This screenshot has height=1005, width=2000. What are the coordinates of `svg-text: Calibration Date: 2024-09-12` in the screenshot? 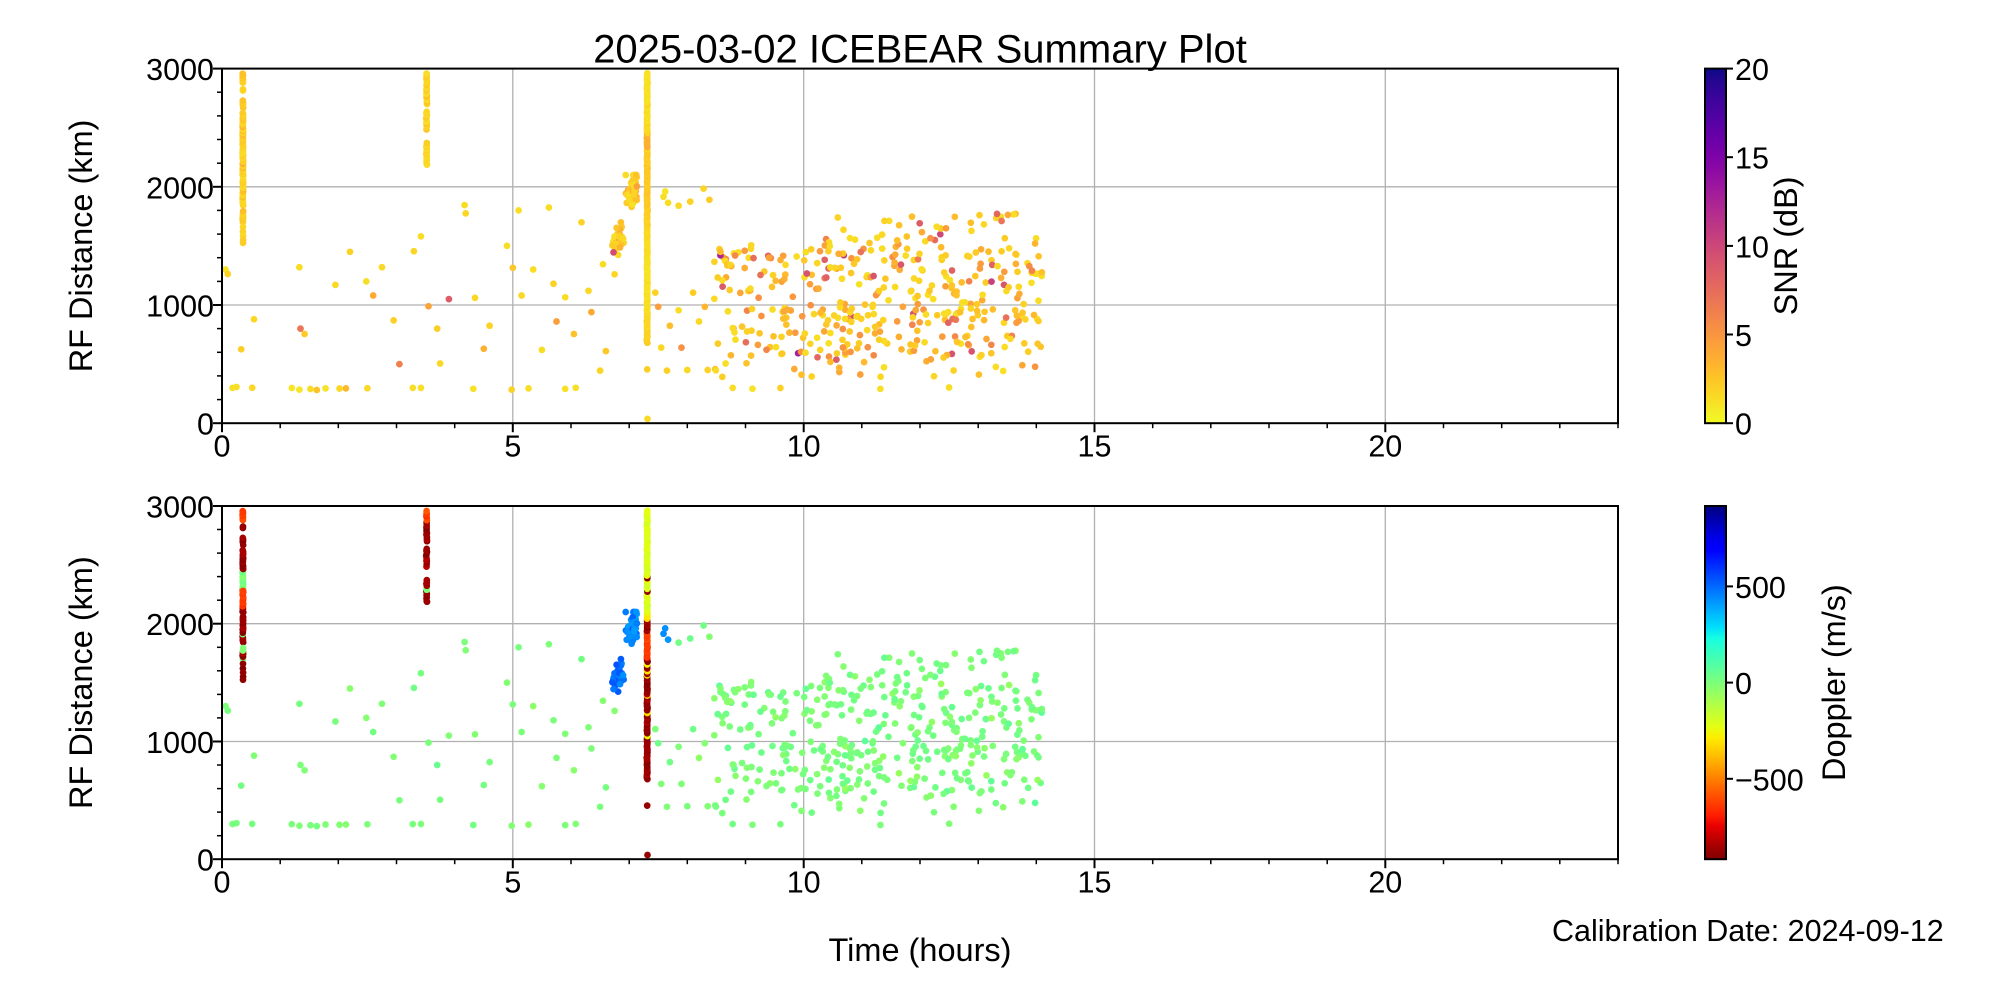 It's located at (1748, 931).